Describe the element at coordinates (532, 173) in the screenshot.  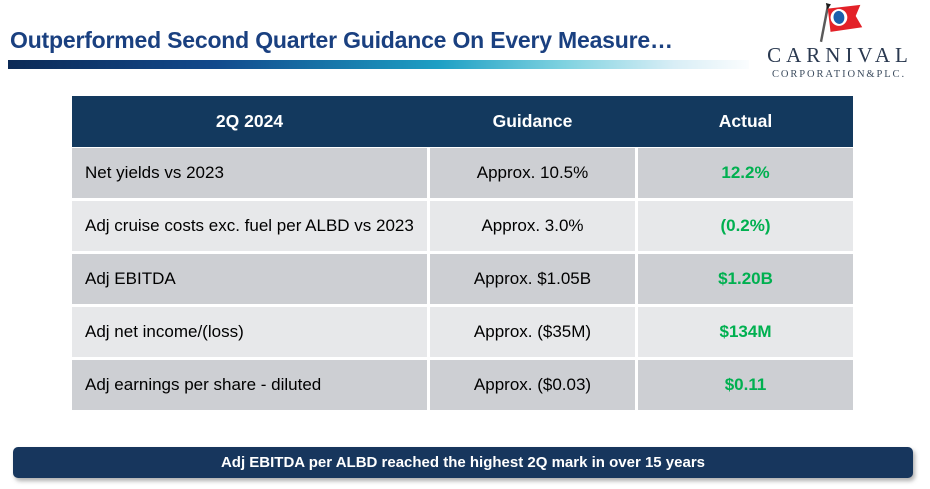
I see `row-guidance-value: Approx. 10.5%` at that location.